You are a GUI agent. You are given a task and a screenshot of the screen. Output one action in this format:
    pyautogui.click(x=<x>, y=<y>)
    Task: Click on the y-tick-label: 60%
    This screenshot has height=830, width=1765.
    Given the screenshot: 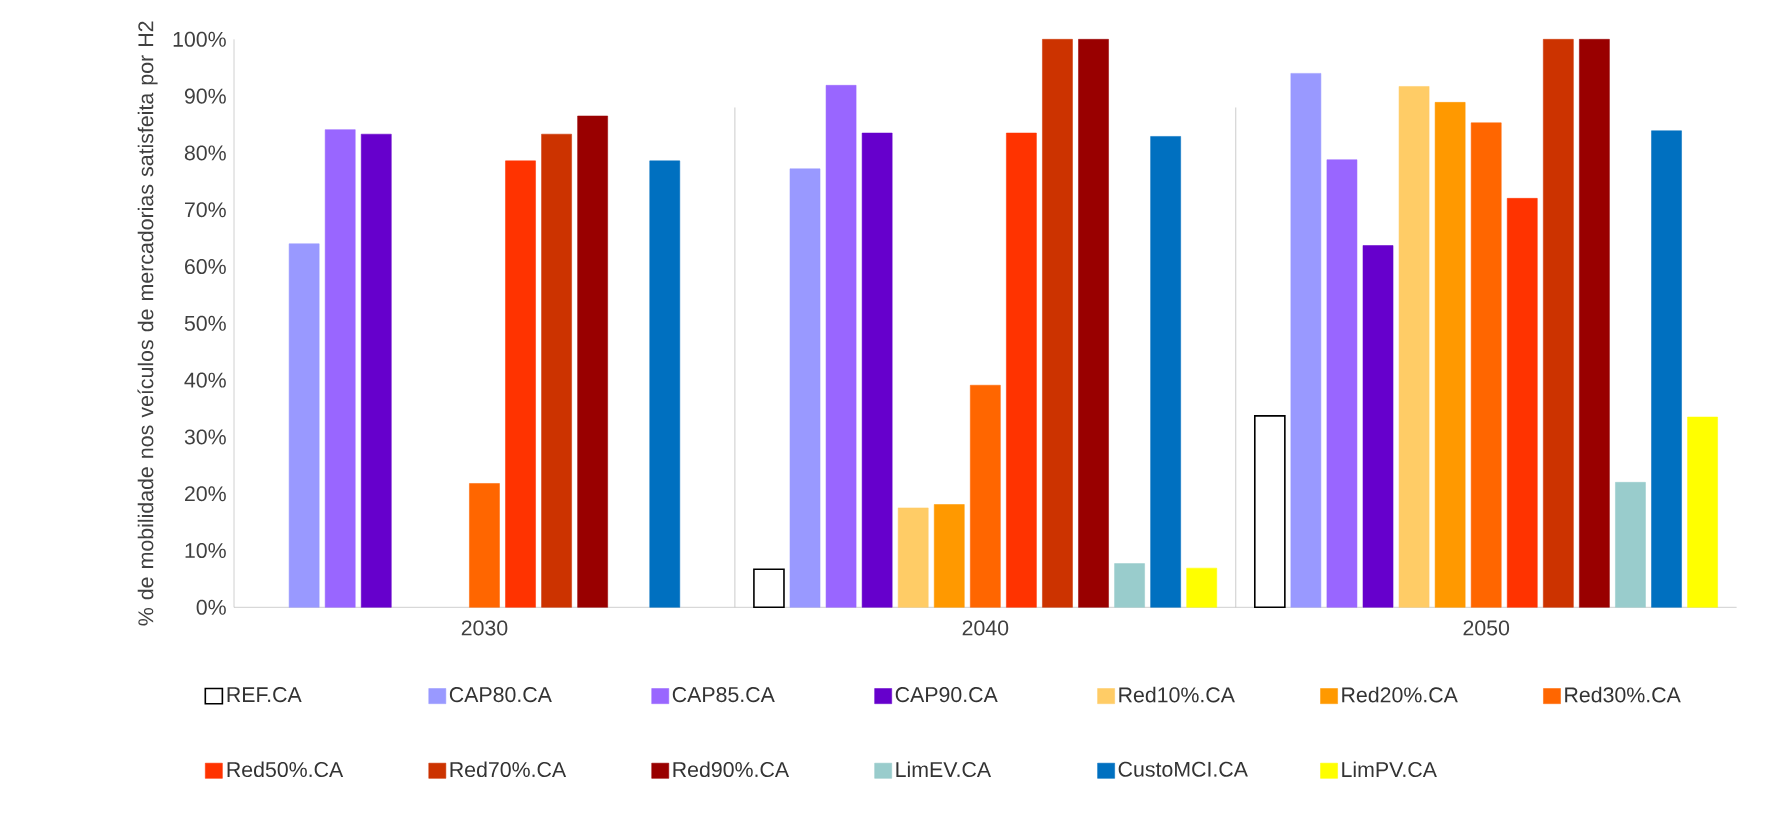 What is the action you would take?
    pyautogui.click(x=205, y=266)
    